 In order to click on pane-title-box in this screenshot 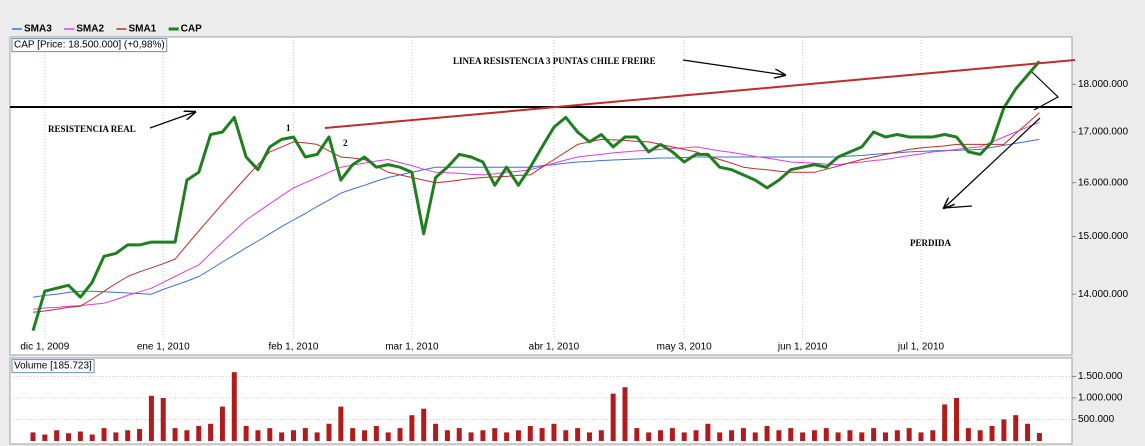, I will do `click(89, 45)`.